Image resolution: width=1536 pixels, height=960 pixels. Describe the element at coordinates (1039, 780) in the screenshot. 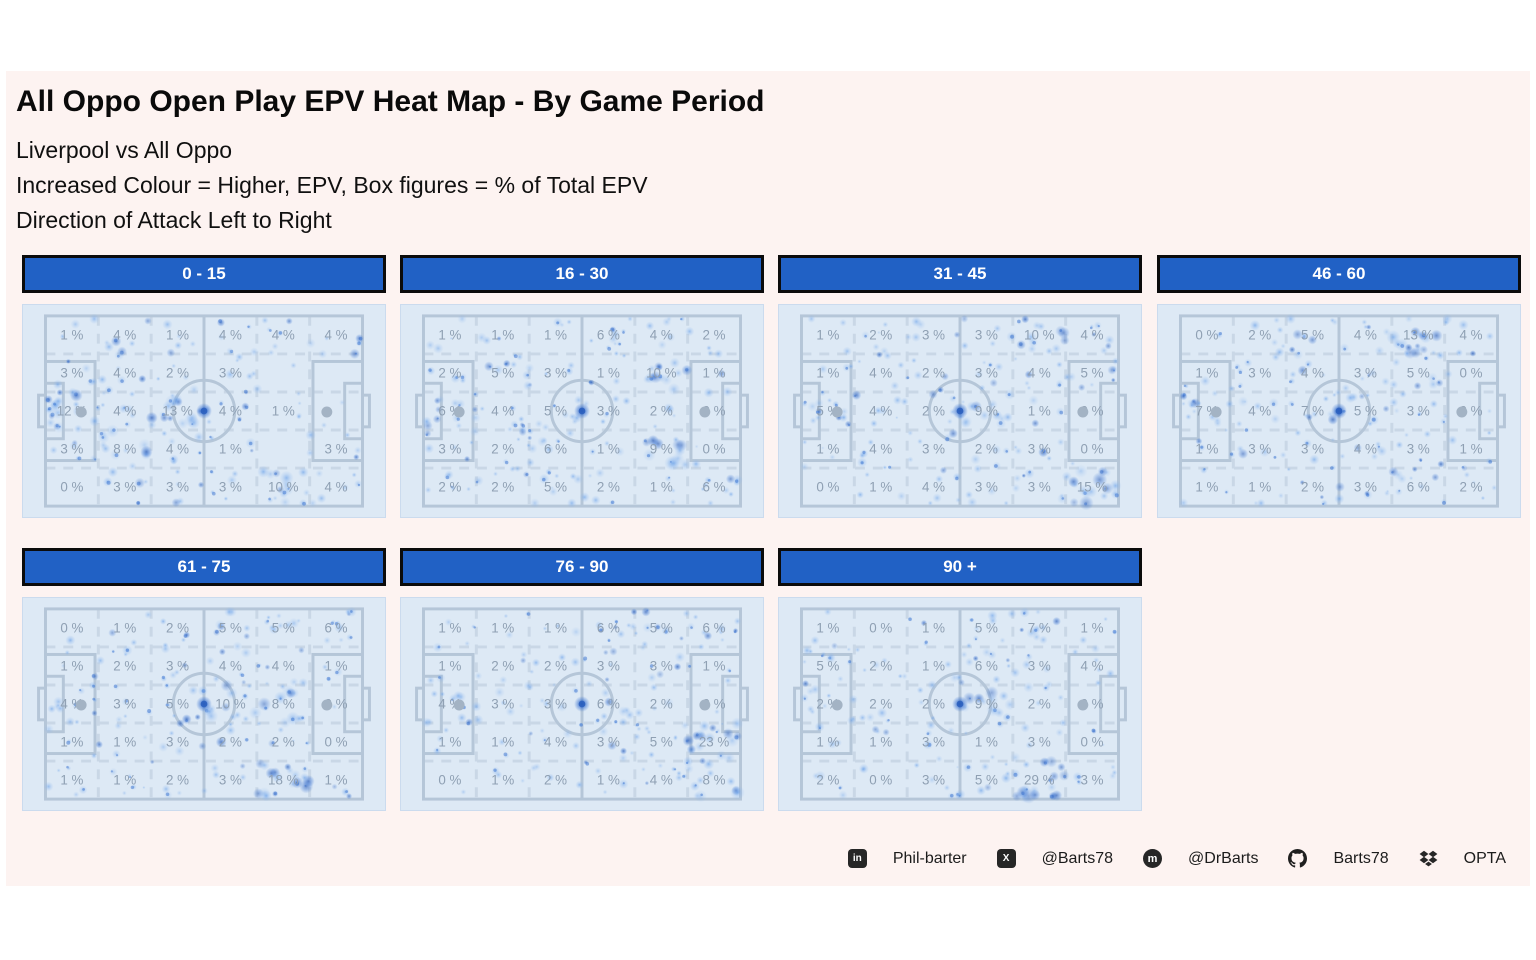

I see `zone-percent-label: 29 %` at that location.